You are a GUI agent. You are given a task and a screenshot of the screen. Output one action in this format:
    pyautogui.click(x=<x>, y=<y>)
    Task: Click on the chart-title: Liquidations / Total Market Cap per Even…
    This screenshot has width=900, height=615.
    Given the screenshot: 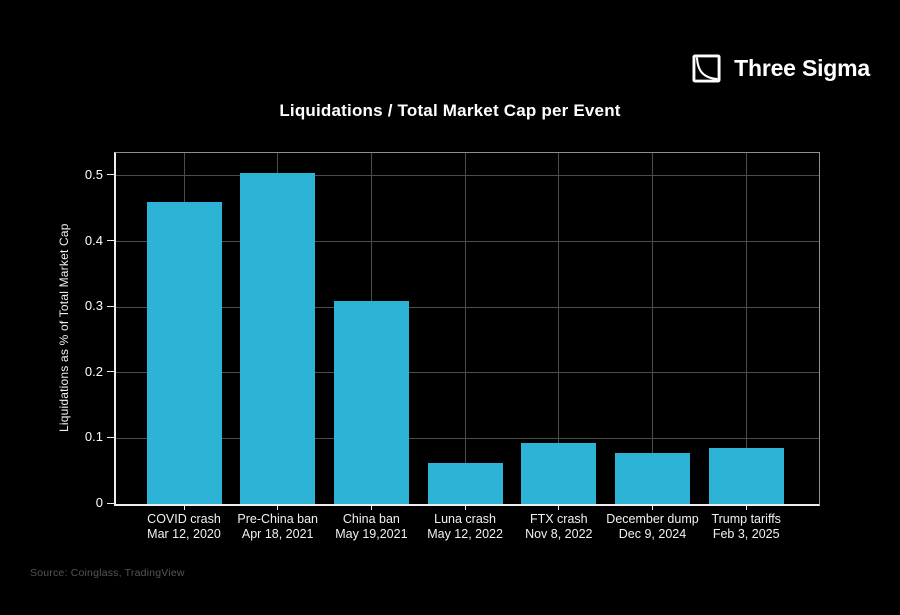 What is the action you would take?
    pyautogui.click(x=450, y=110)
    